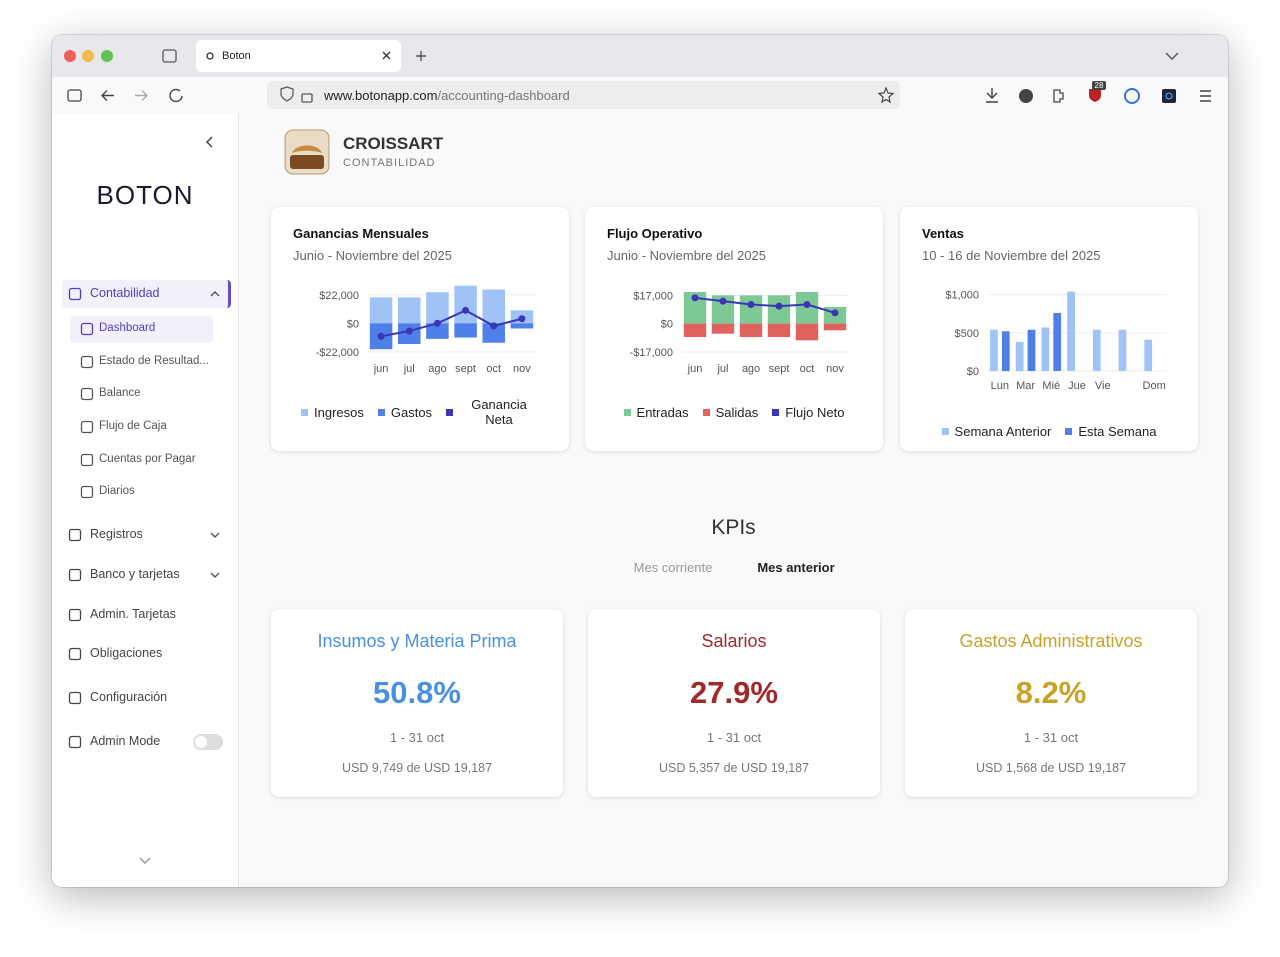  I want to click on x-tick-label: oct, so click(493, 369).